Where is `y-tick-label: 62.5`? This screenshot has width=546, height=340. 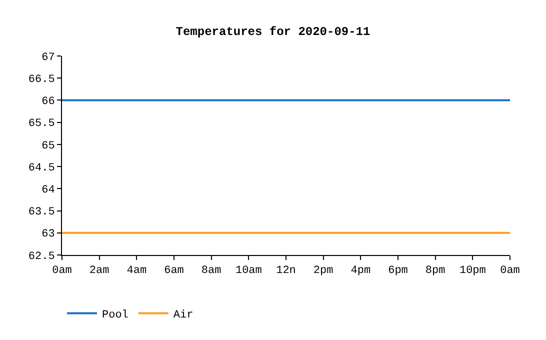
y-tick-label: 62.5 is located at coordinates (41, 256).